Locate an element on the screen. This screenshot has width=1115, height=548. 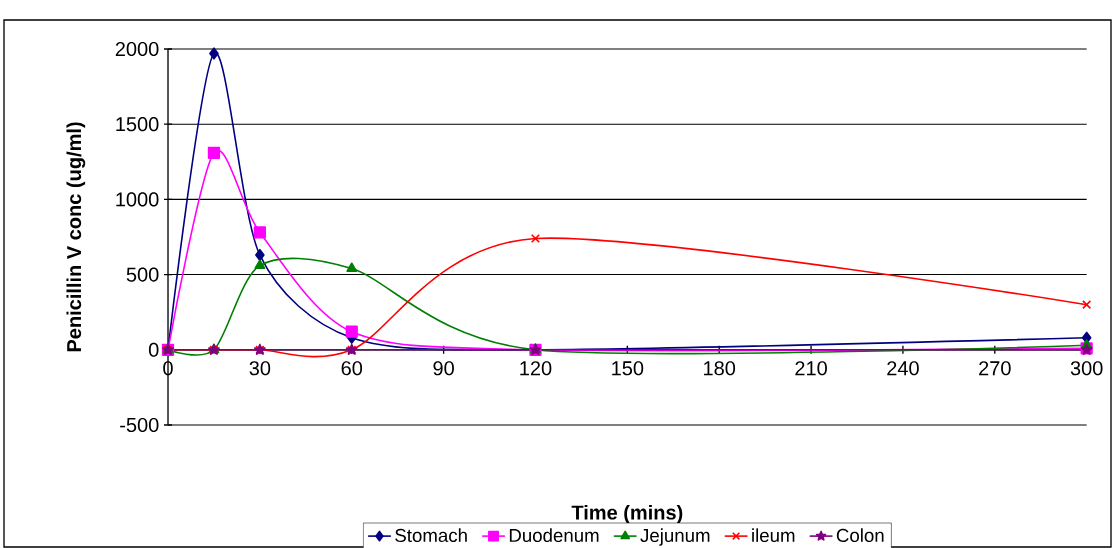
x-tick-label: 150 is located at coordinates (628, 368).